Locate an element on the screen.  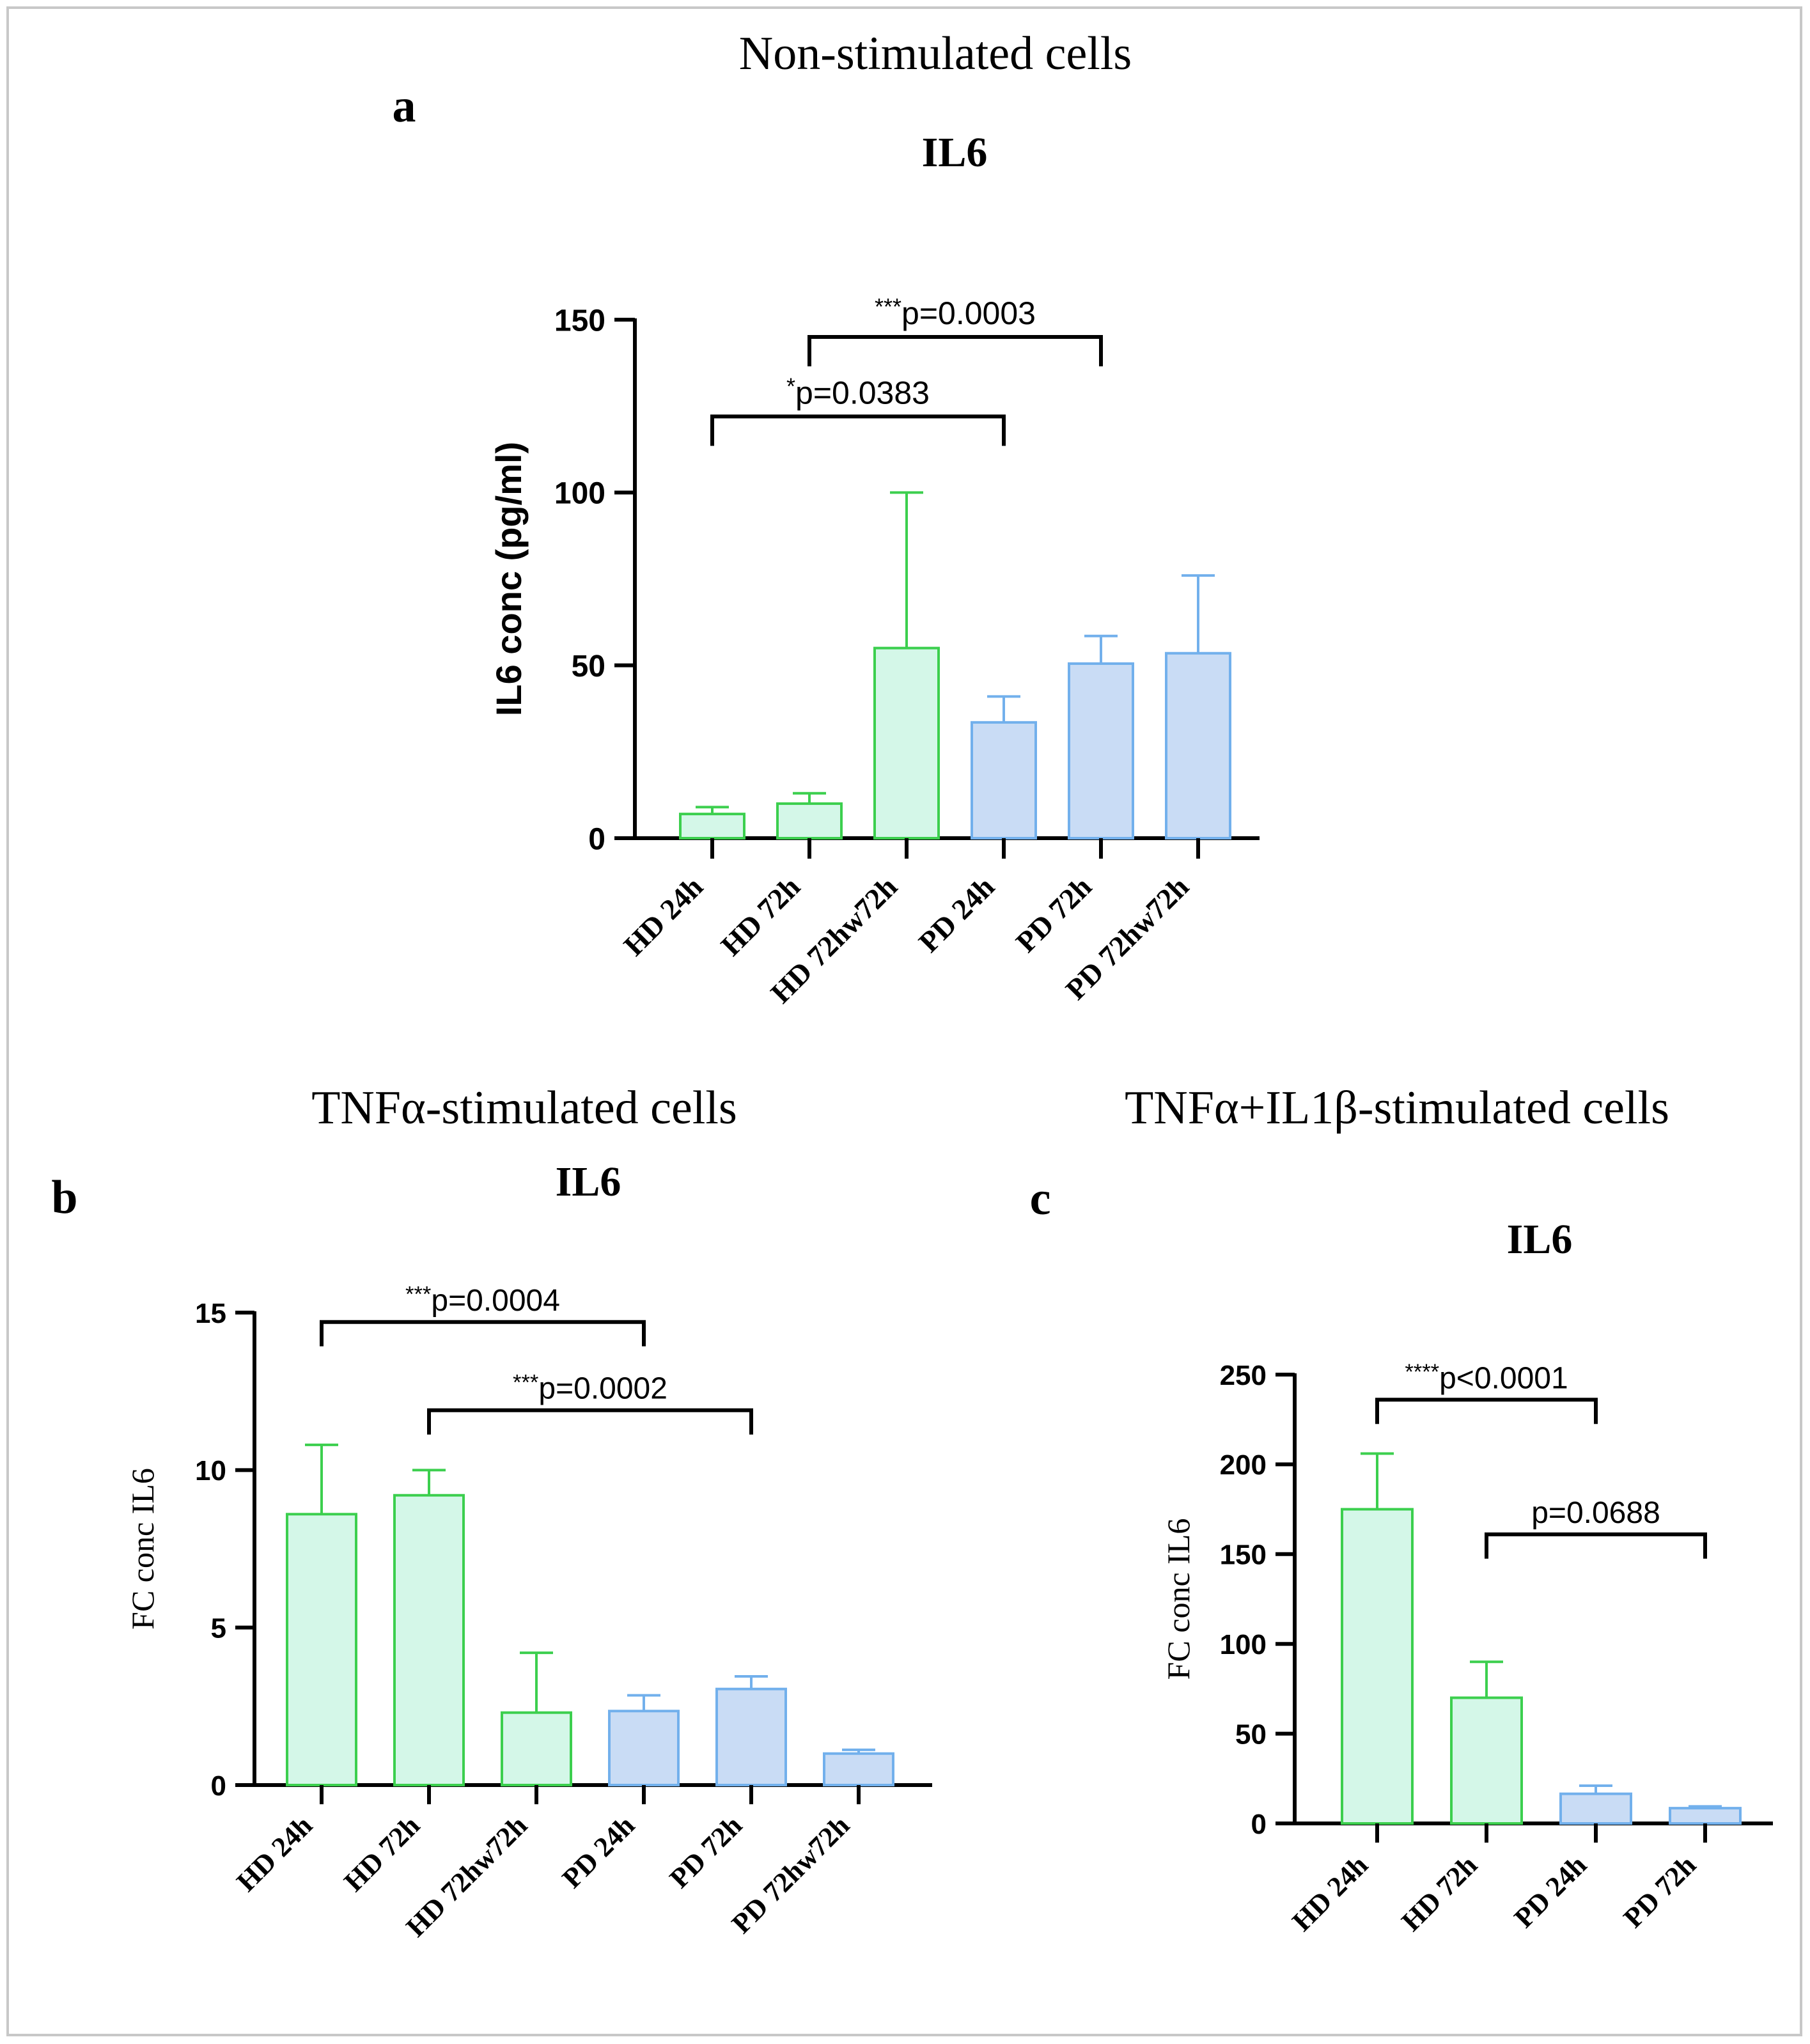
group-title: TNFα+IL1β-stimulated cells is located at coordinates (1397, 1108).